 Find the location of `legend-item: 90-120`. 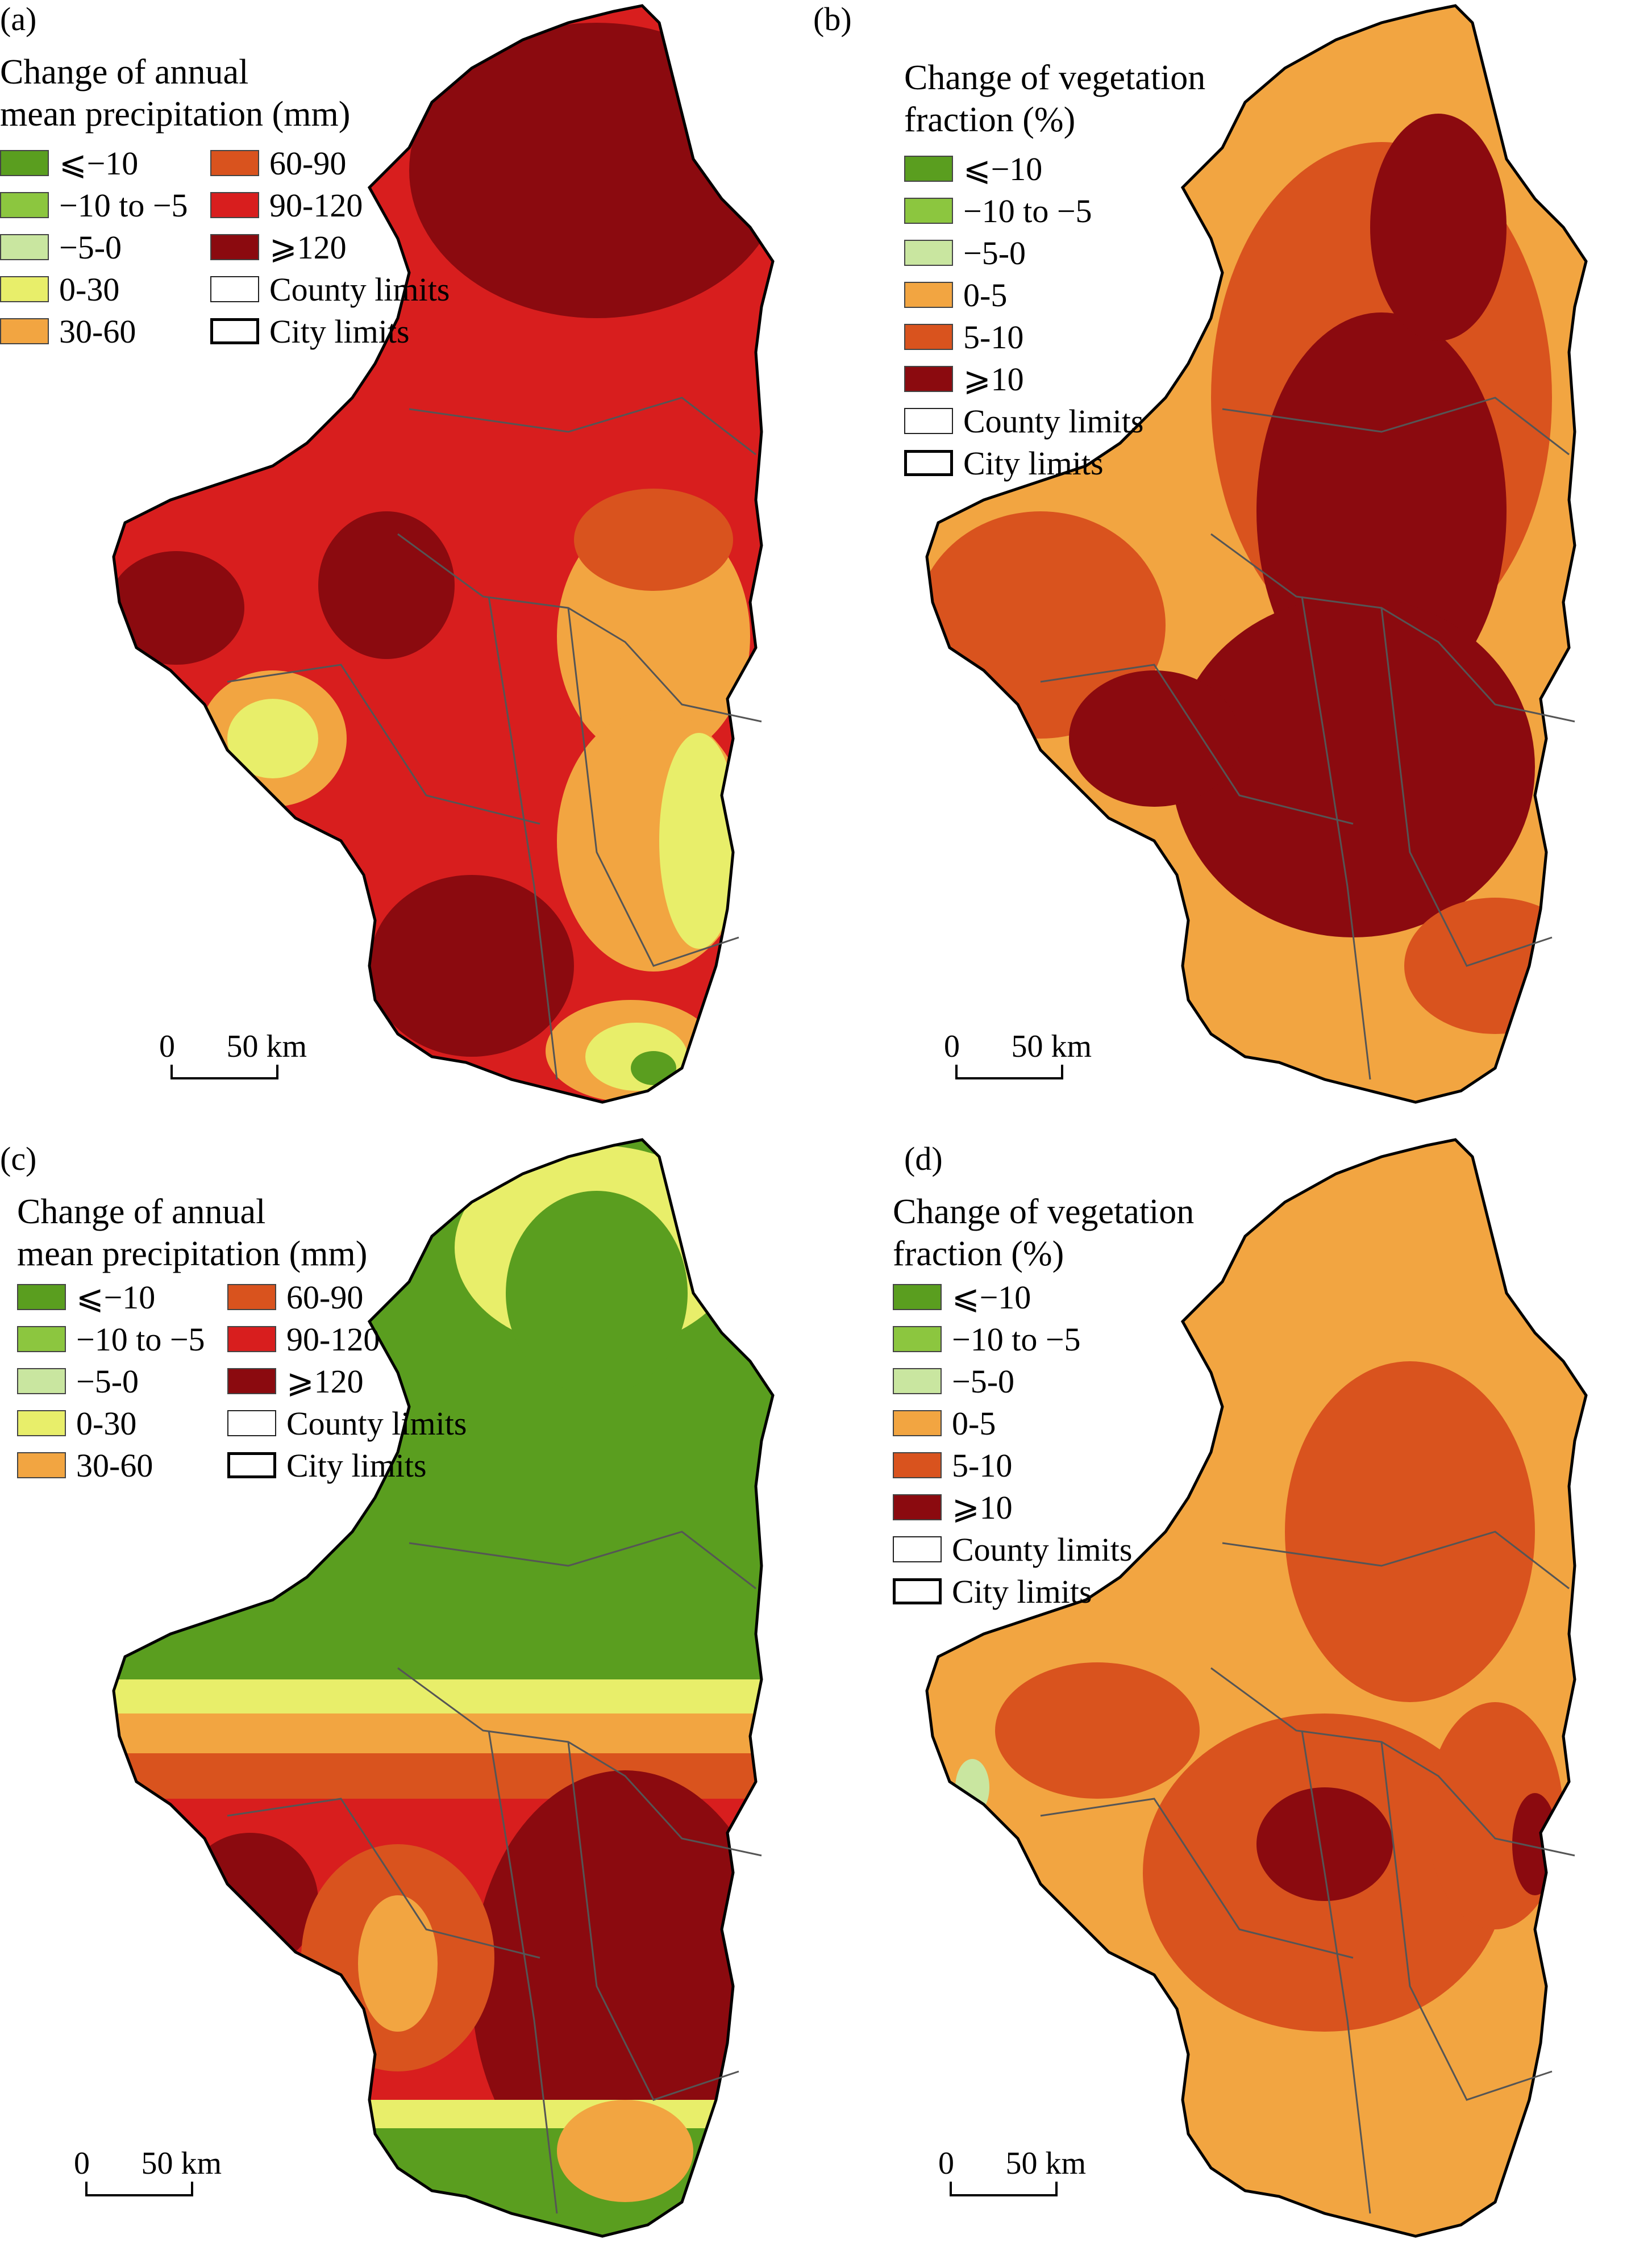

legend-item: 90-120 is located at coordinates (303, 1339).